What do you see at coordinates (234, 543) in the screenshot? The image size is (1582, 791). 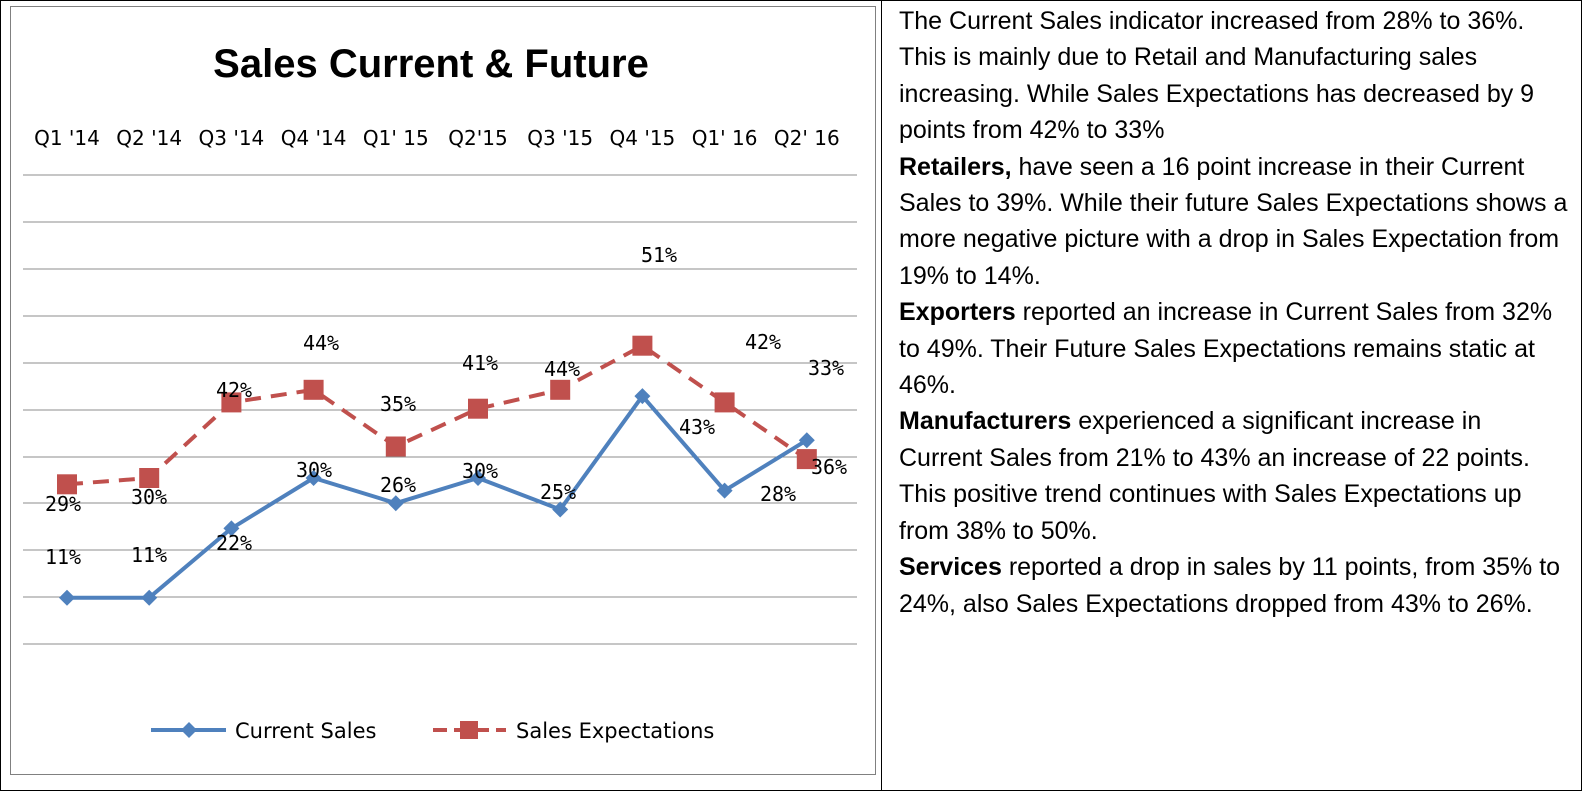 I see `data-label: 22%` at bounding box center [234, 543].